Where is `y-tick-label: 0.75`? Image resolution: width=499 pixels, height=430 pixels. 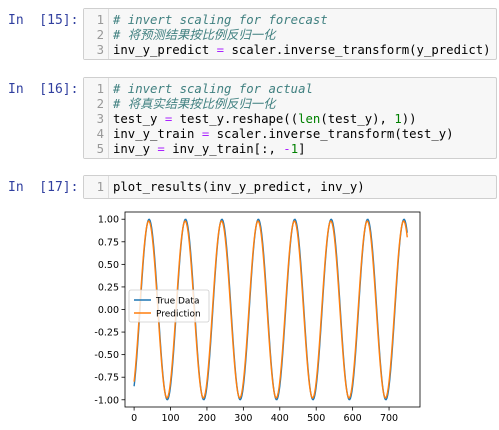
y-tick-label: 0.75 is located at coordinates (108, 242).